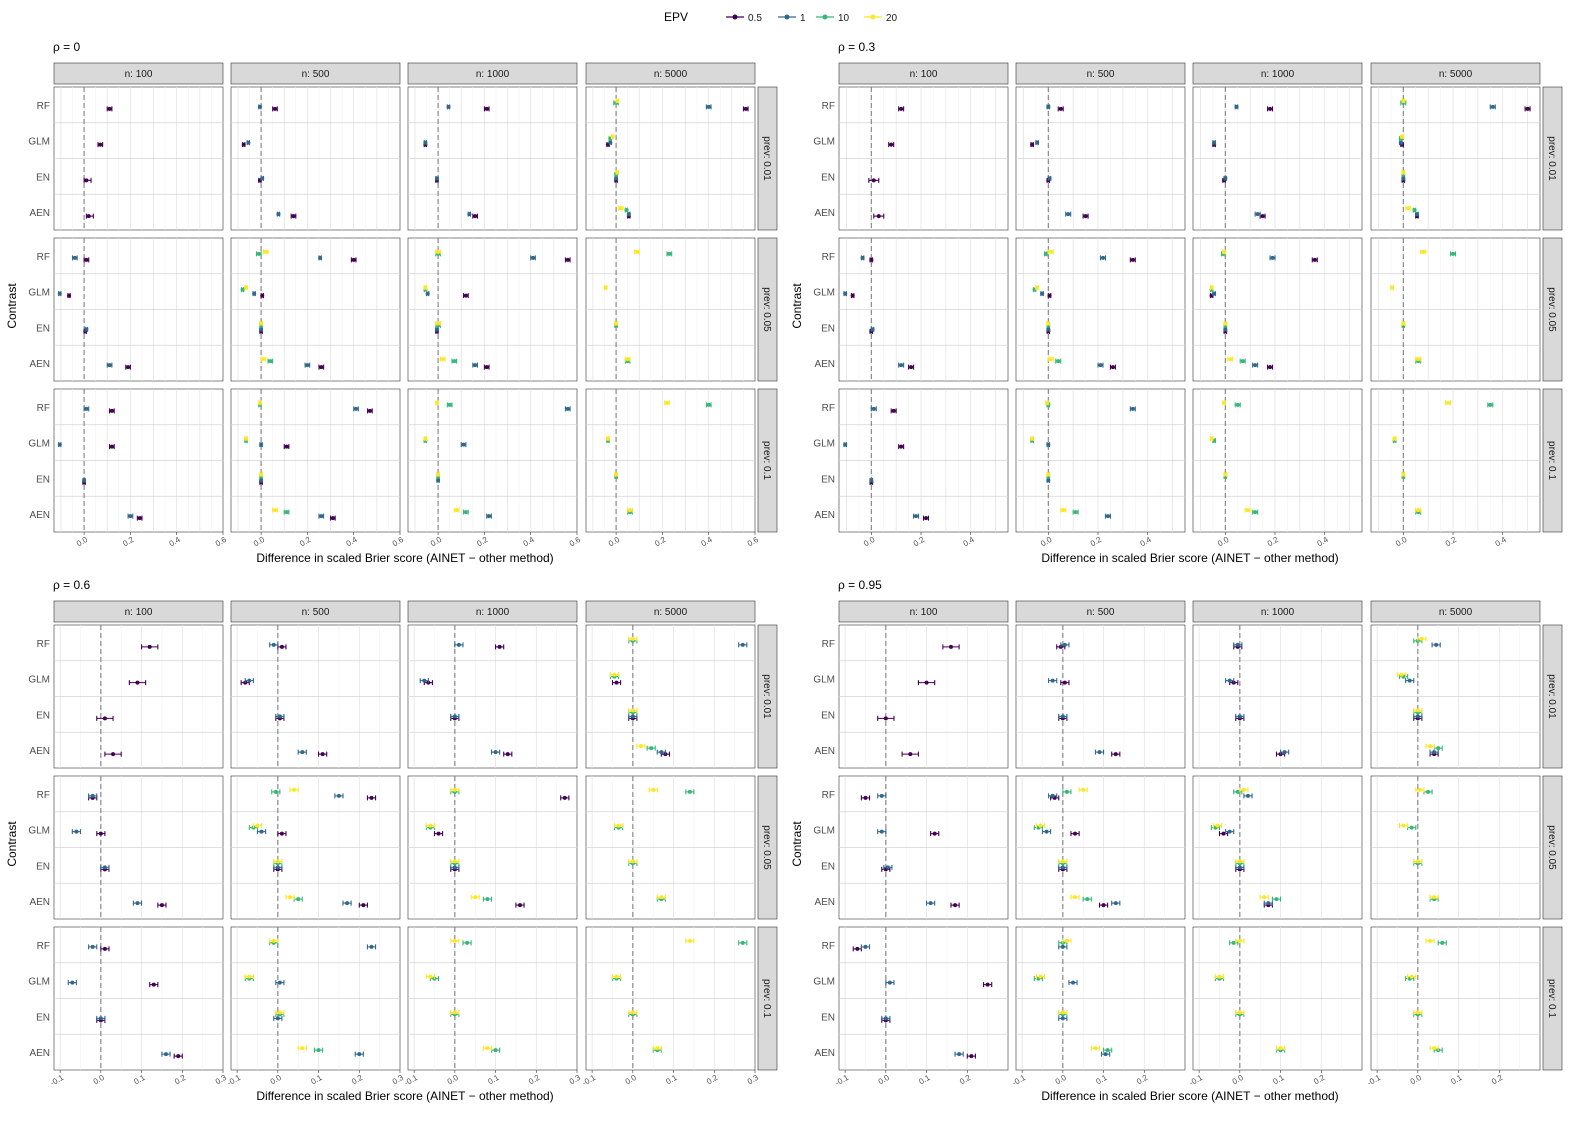 The width and height of the screenshot is (1579, 1125). What do you see at coordinates (492, 998) in the screenshot?
I see `panel-r2-c2` at bounding box center [492, 998].